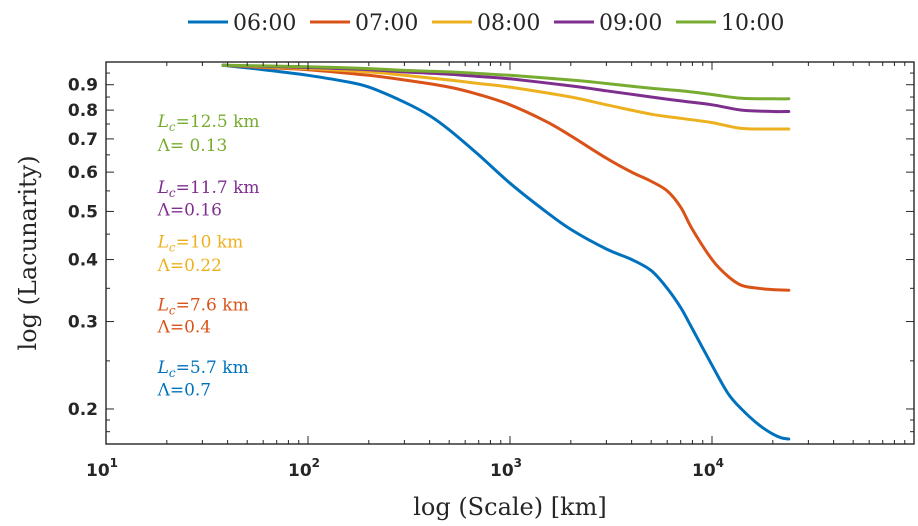  What do you see at coordinates (203, 369) in the screenshot?
I see `annotation-lc-4: Lc=5.7 km` at bounding box center [203, 369].